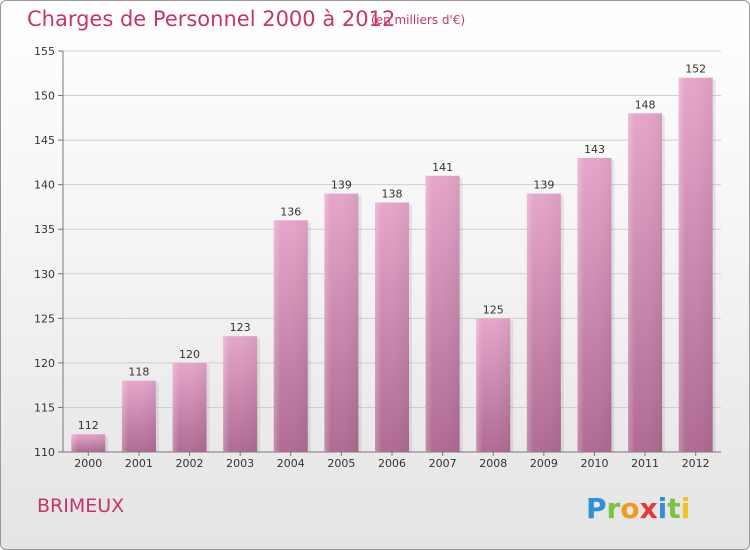 The width and height of the screenshot is (750, 550). What do you see at coordinates (392, 463) in the screenshot?
I see `x-tick-label: 2006` at bounding box center [392, 463].